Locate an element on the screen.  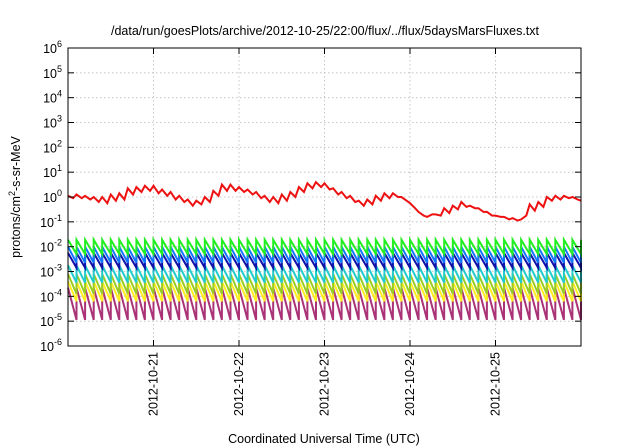
y-tick-exponent: -5 is located at coordinates (58, 317).